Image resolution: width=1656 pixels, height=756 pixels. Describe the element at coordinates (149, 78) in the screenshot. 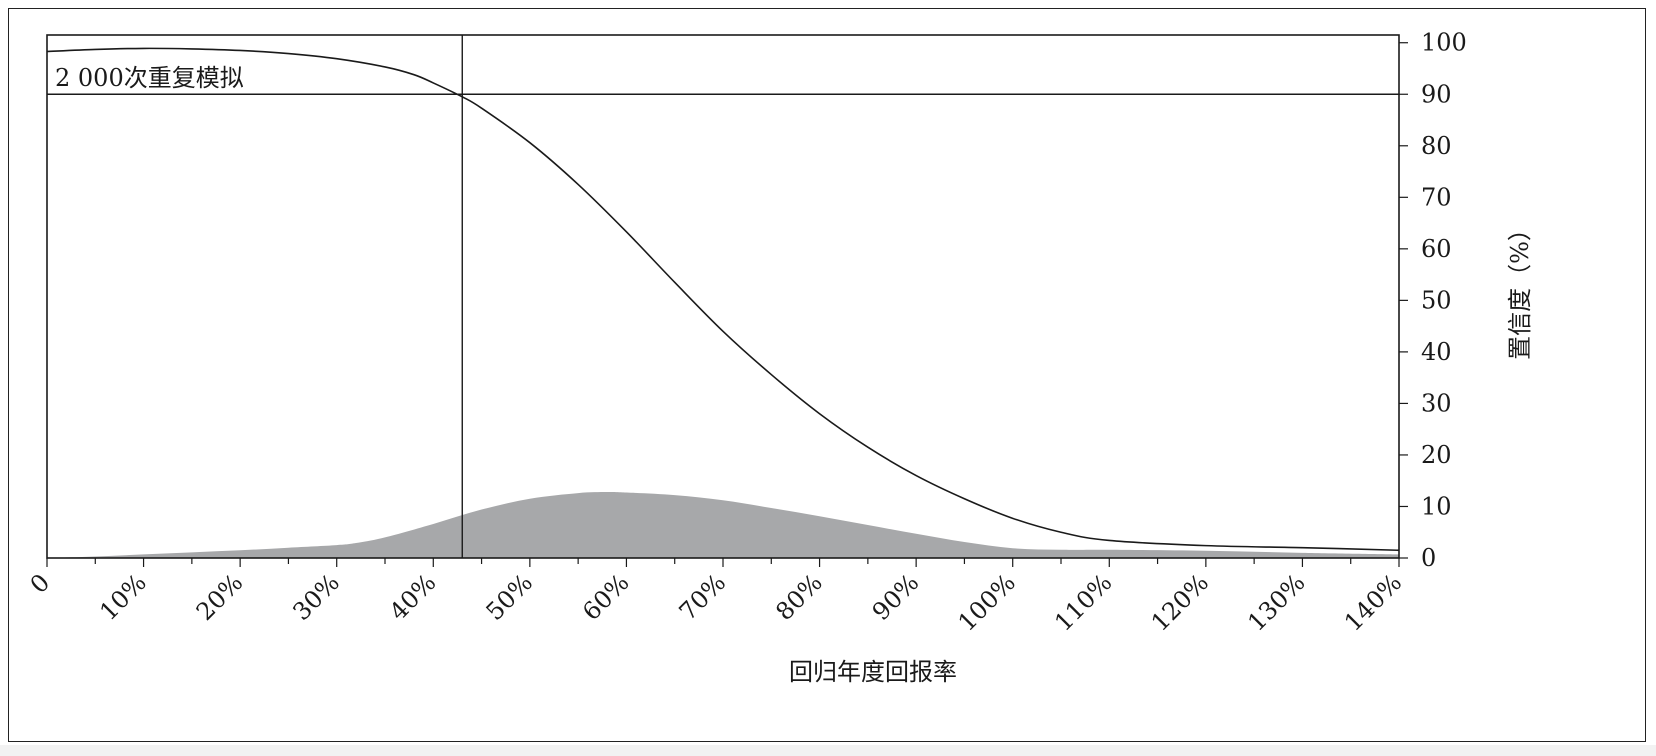

I see `simulation-annotation: 2 000次重复模拟` at that location.